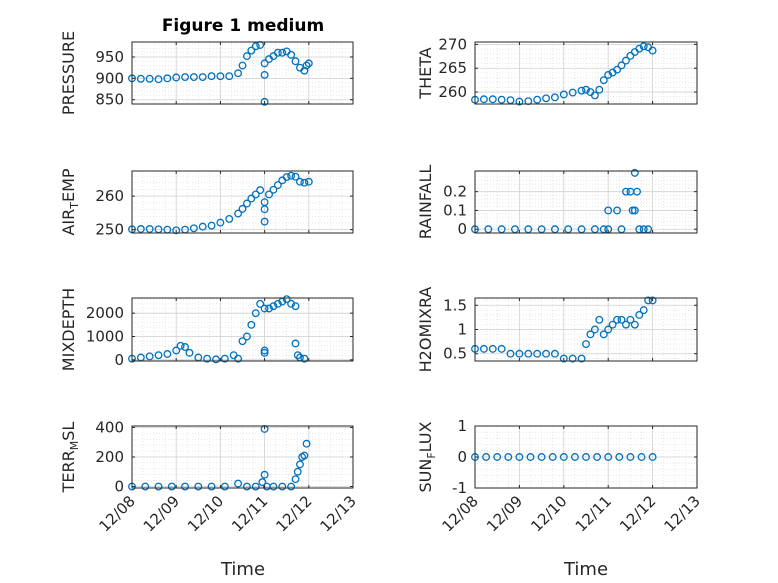 The width and height of the screenshot is (778, 583). I want to click on axes-box, so click(586, 202).